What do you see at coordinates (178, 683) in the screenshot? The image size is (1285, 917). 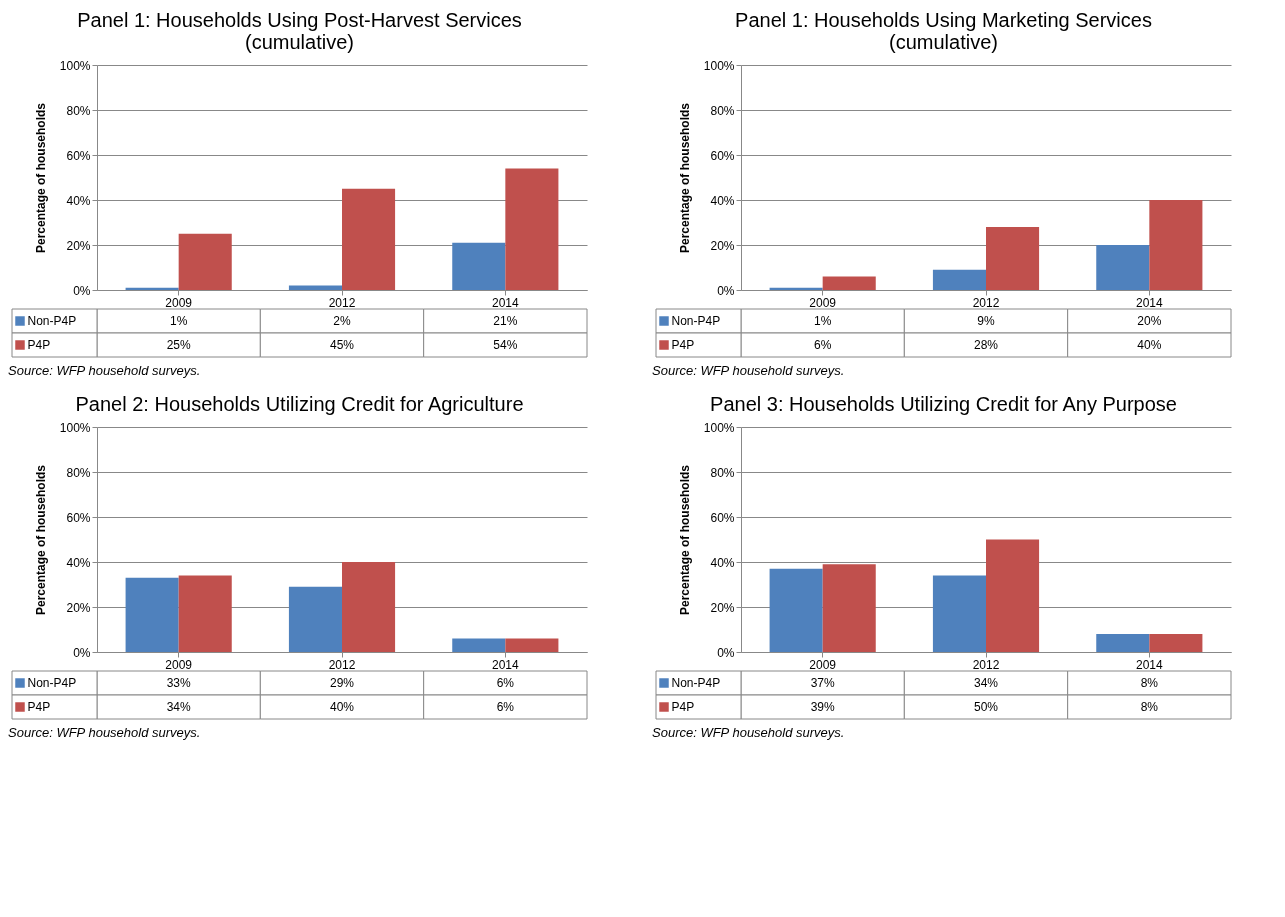 I see `data-label: 33%` at bounding box center [178, 683].